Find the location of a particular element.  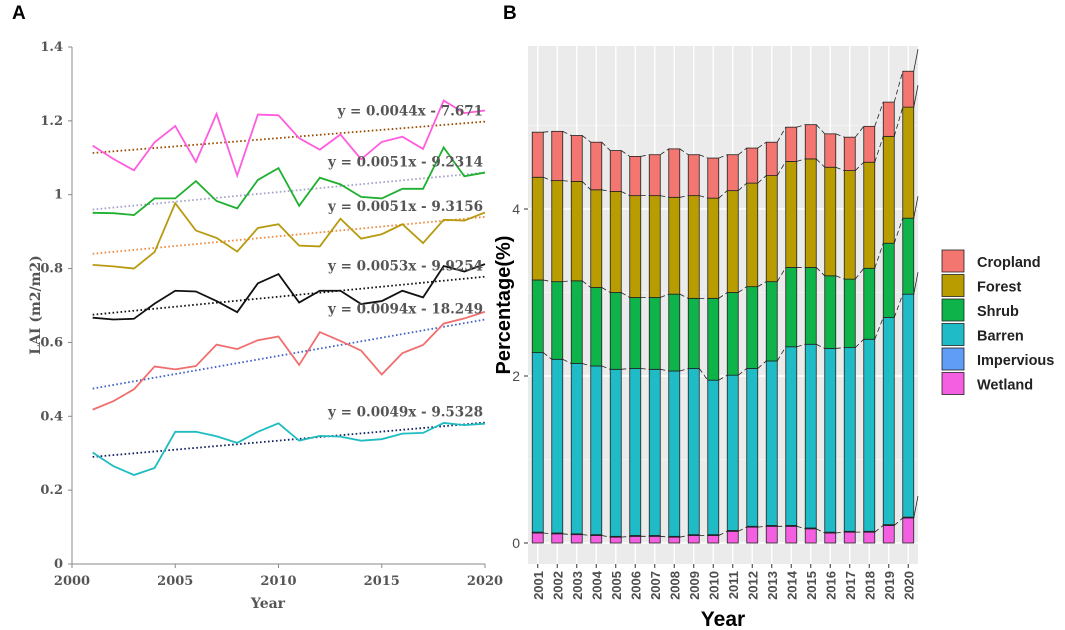

trend-line-salmon is located at coordinates (289, 354).